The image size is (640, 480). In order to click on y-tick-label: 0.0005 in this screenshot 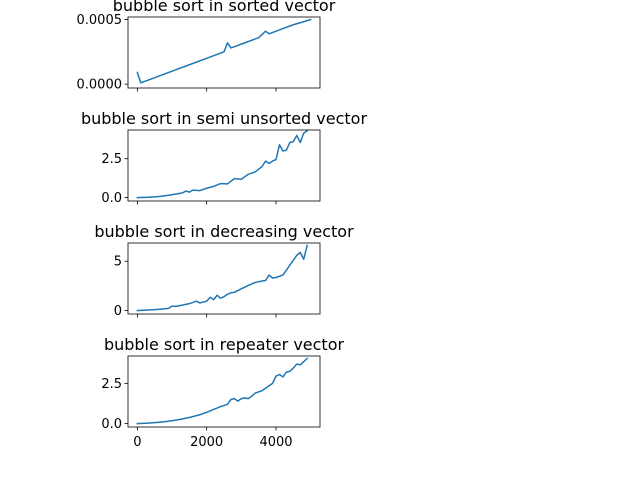, I will do `click(100, 20)`.